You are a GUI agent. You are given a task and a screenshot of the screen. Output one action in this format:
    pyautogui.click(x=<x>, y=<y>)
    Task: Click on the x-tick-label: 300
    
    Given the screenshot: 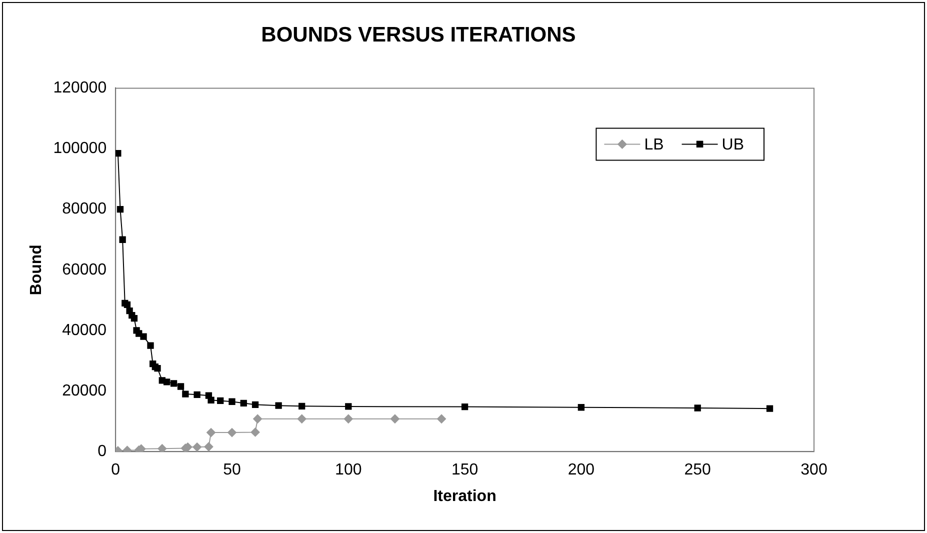 What is the action you would take?
    pyautogui.click(x=814, y=470)
    